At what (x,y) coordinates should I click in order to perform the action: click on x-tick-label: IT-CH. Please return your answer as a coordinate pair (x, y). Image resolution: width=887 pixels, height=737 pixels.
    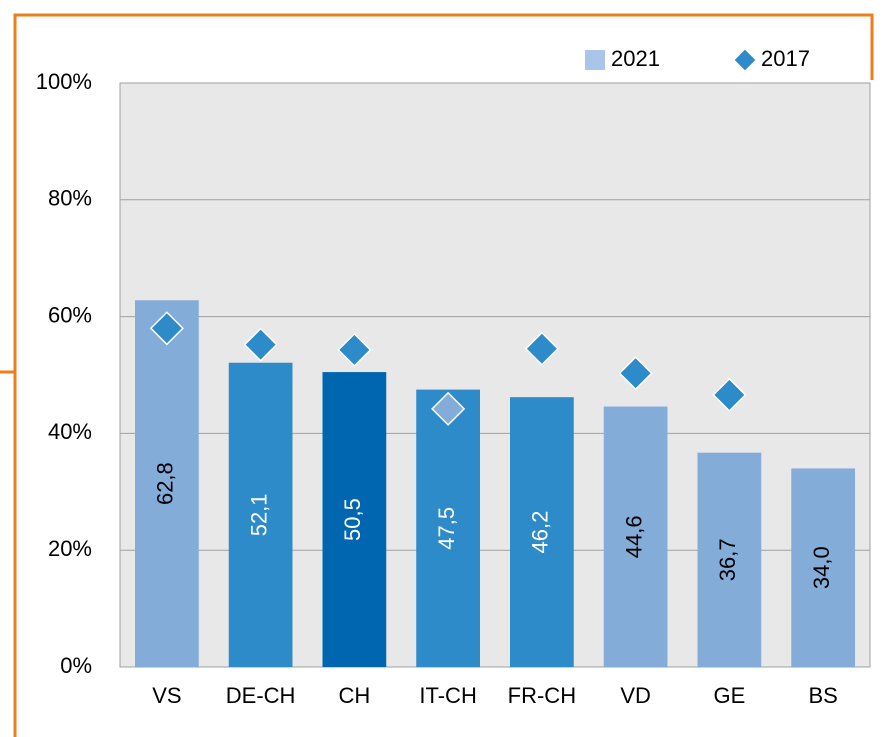
    Looking at the image, I should click on (447, 695).